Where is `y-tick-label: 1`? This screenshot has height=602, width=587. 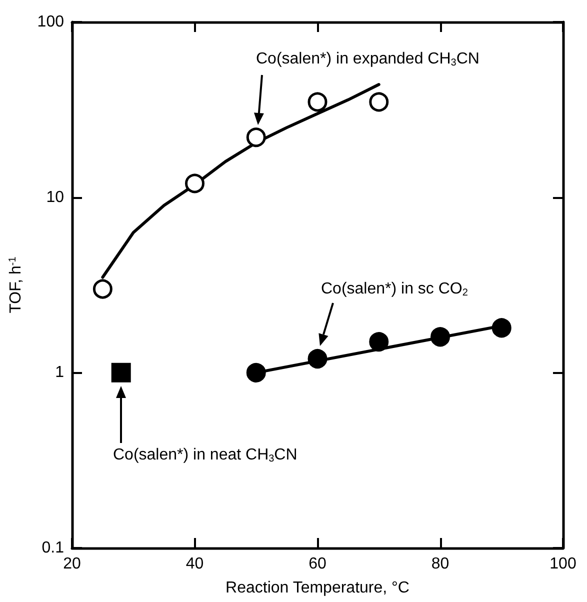
y-tick-label: 1 is located at coordinates (59, 373).